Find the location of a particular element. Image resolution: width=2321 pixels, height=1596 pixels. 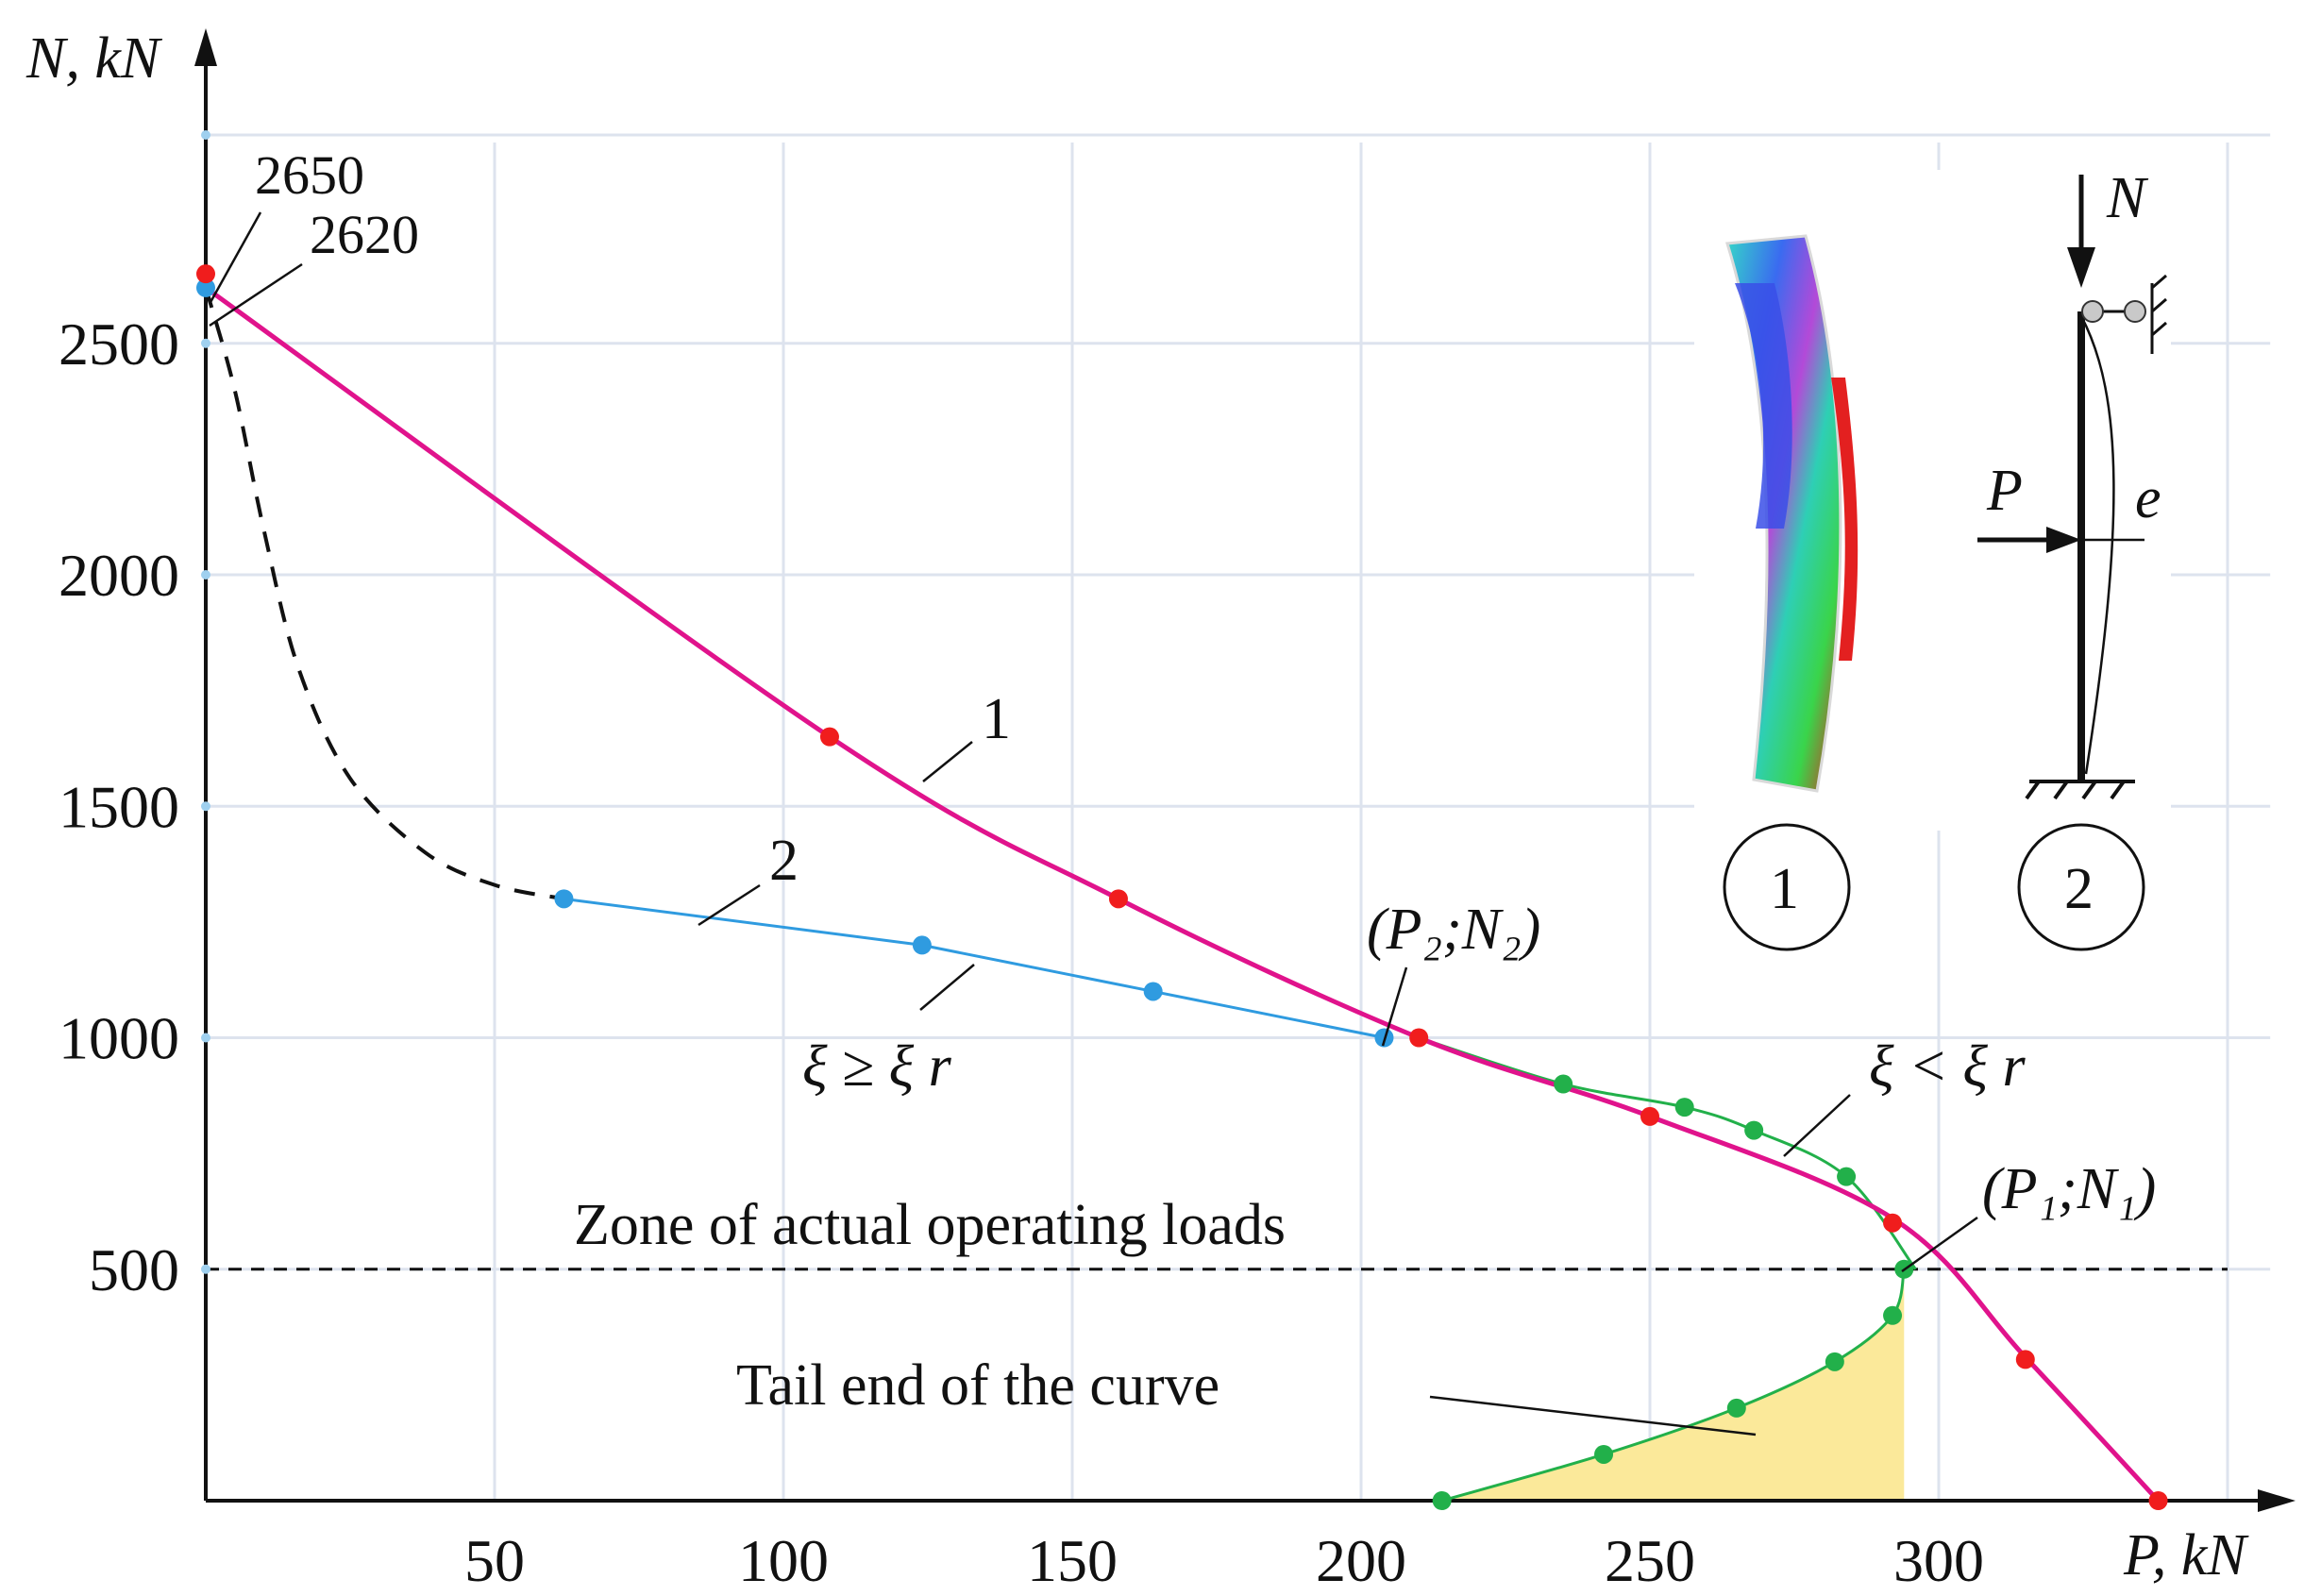

scheme-hinge-right is located at coordinates (2135, 311).